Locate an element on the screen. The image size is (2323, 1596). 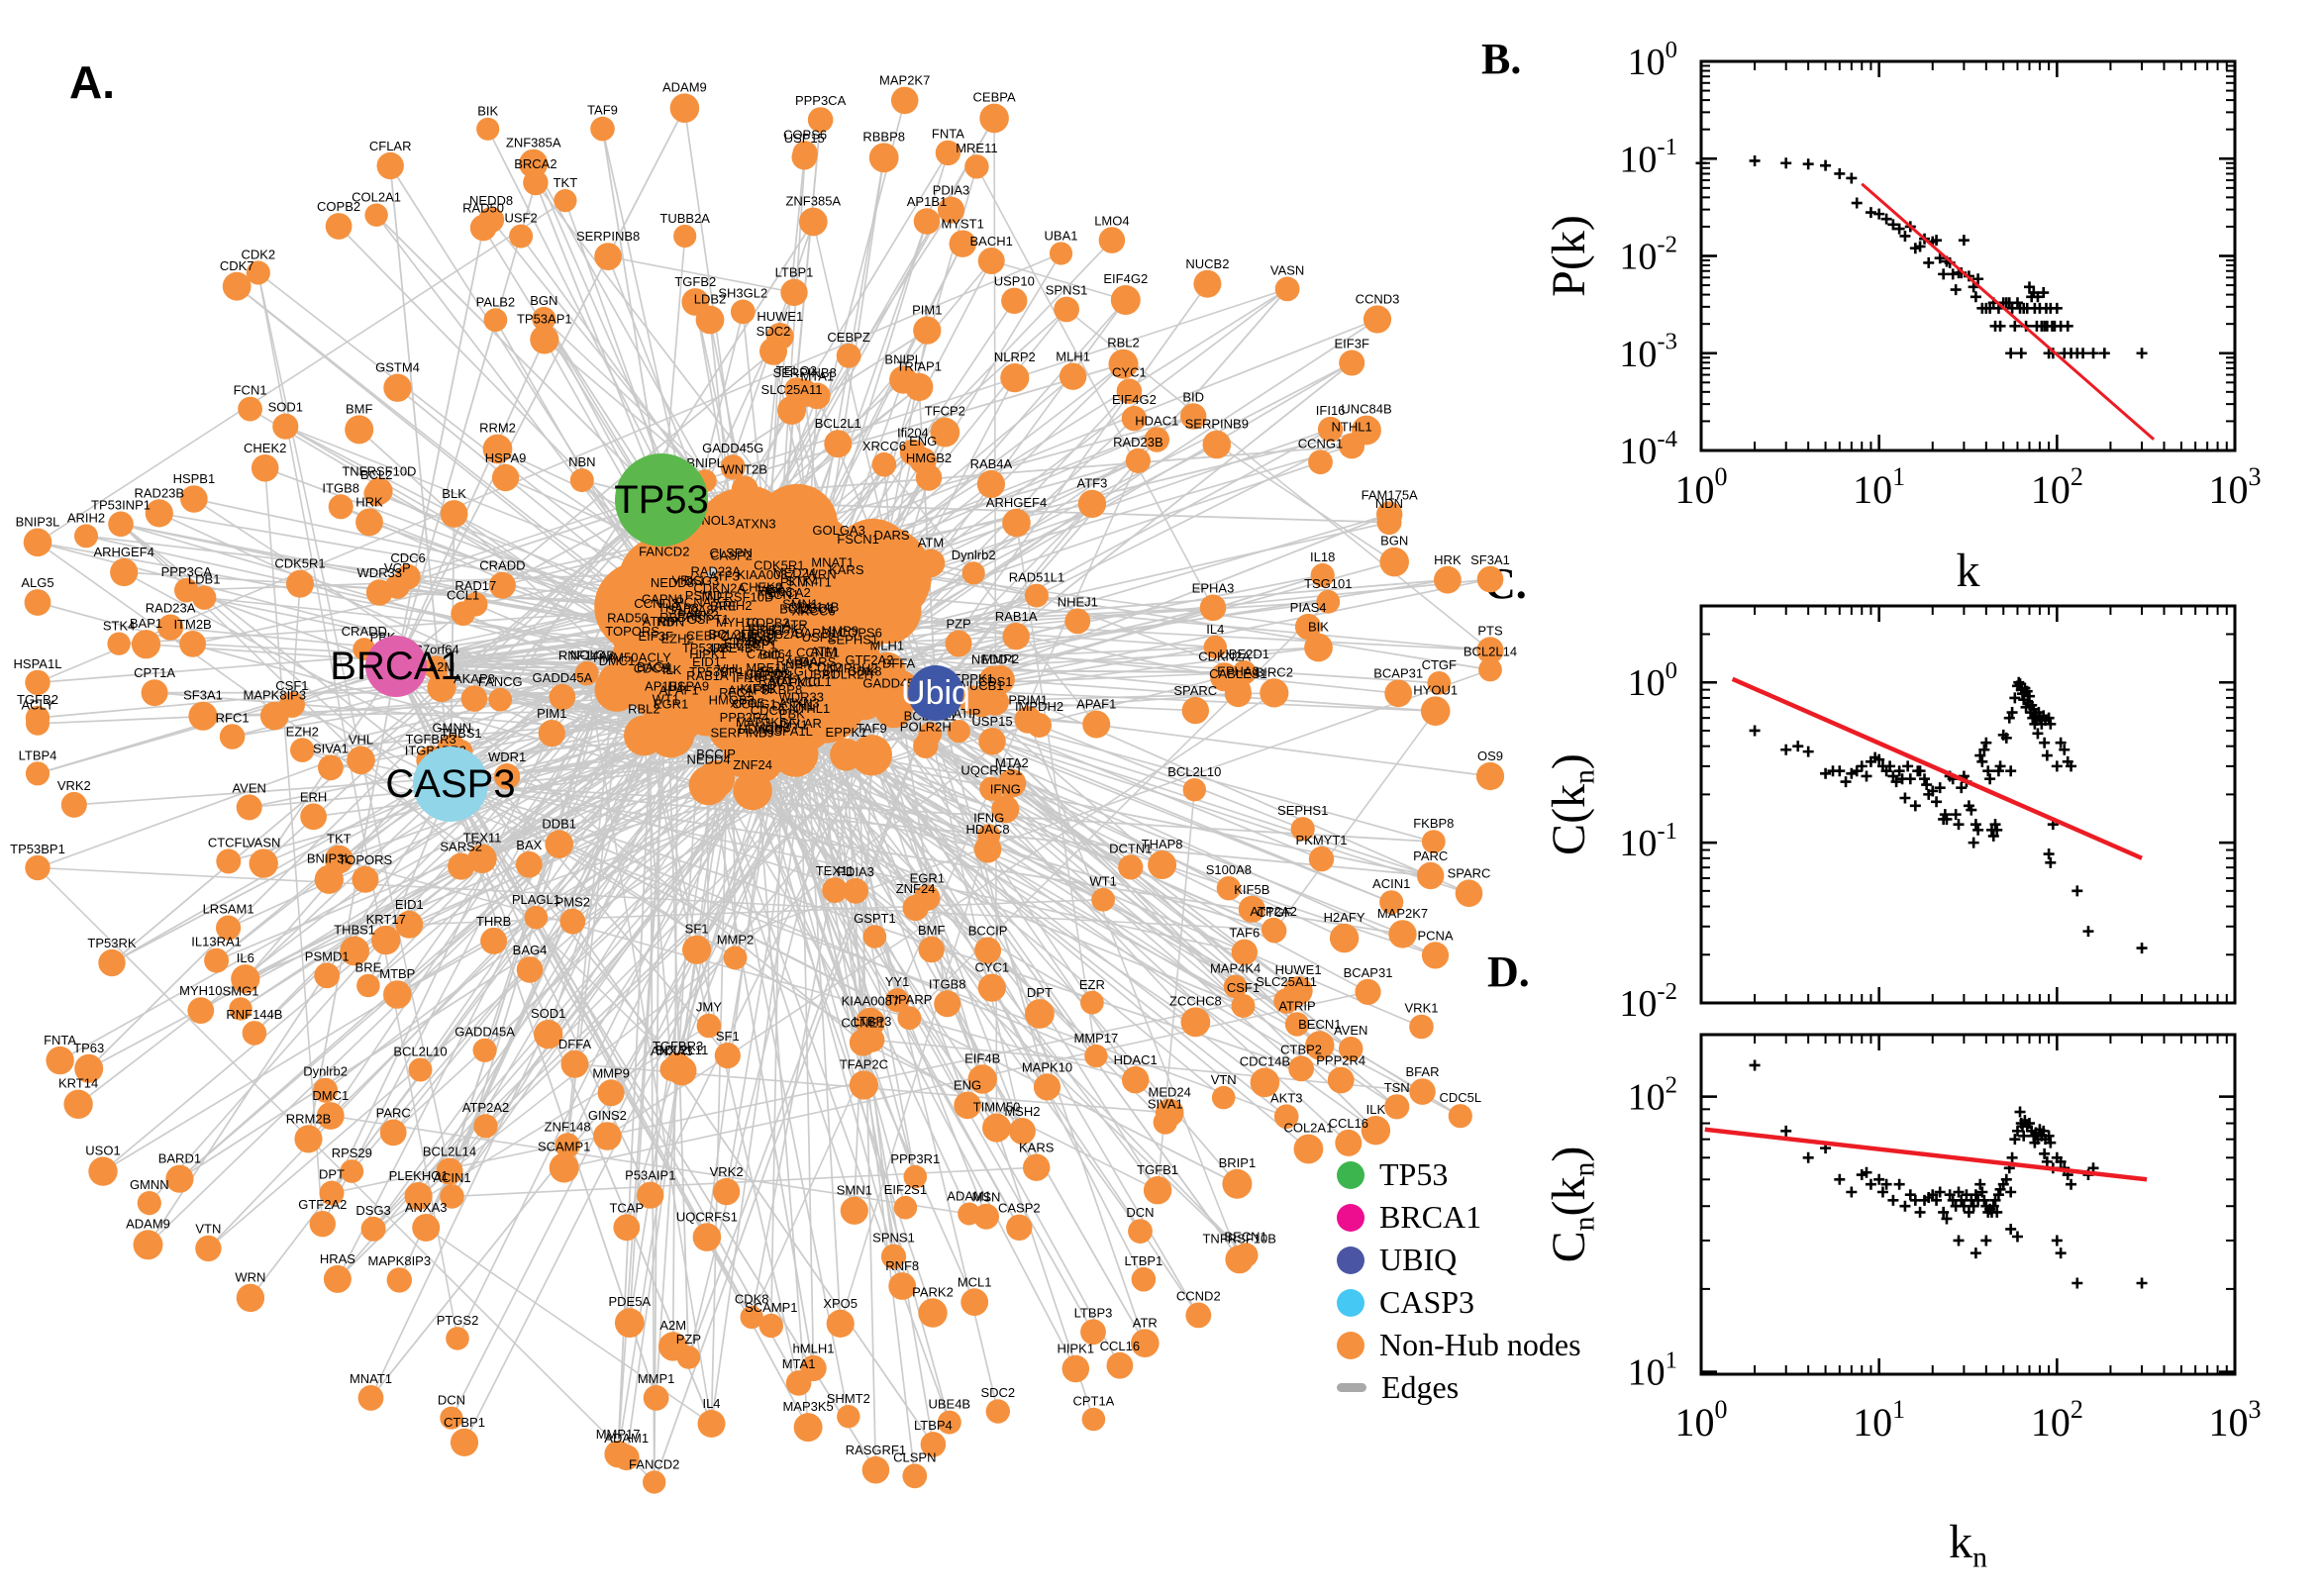
network-node-label: BCL2L14 is located at coordinates (450, 1152).